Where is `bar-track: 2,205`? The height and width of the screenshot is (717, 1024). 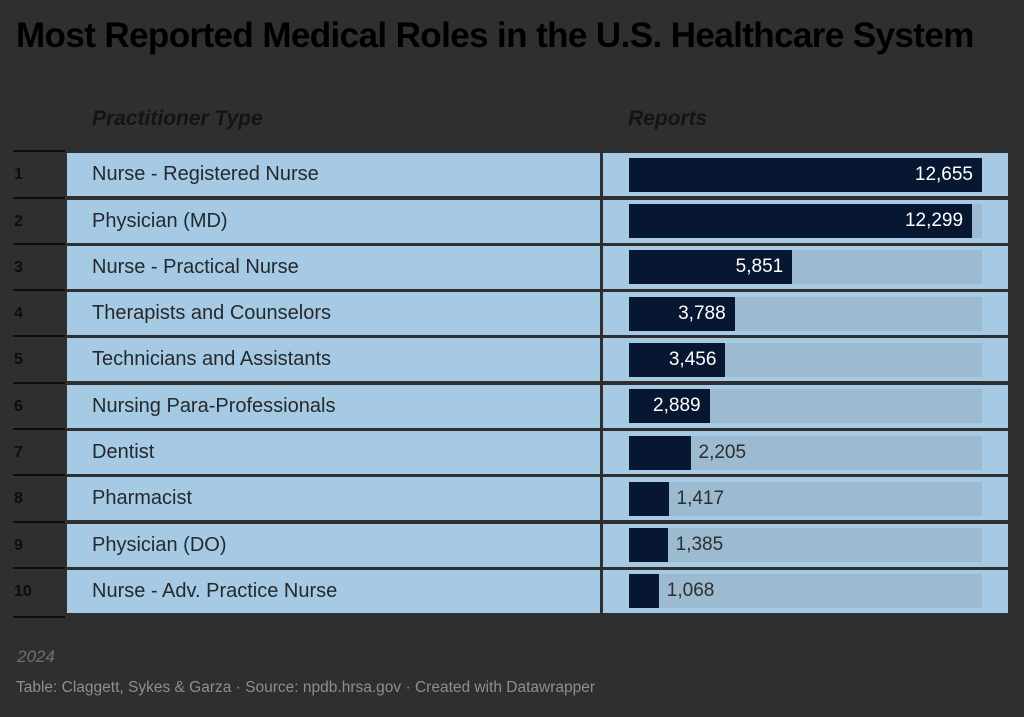
bar-track: 2,205 is located at coordinates (805, 452).